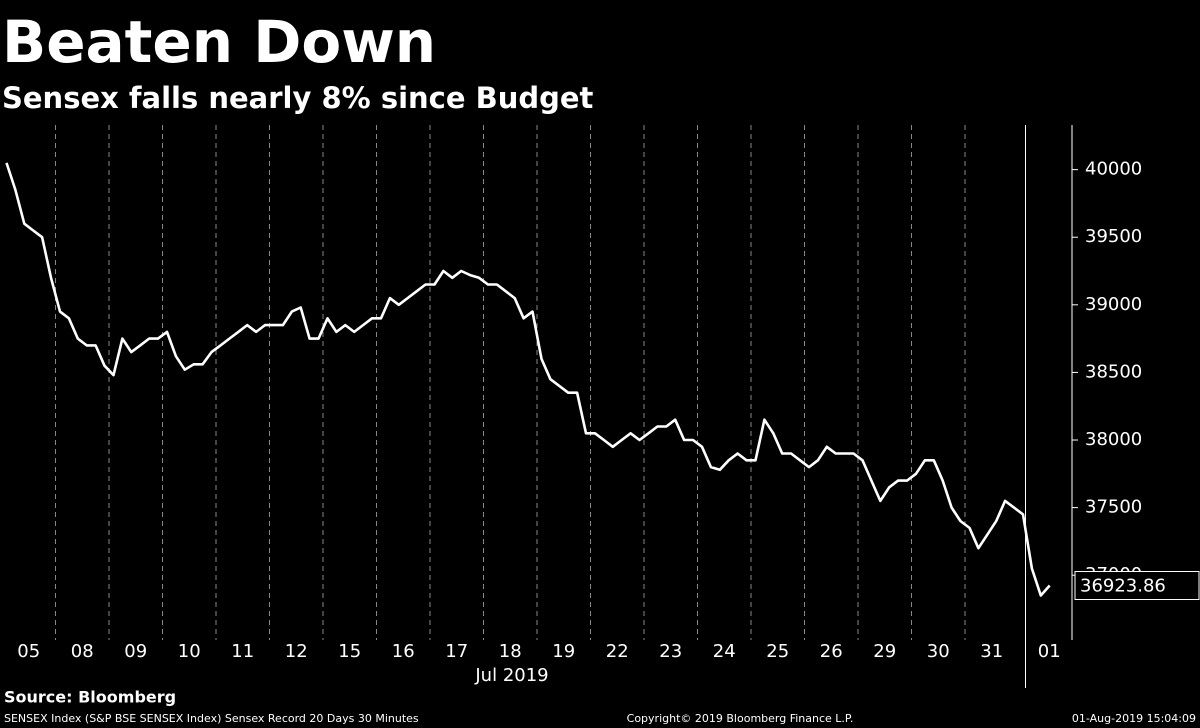  I want to click on x-tick-label: 25, so click(777, 651).